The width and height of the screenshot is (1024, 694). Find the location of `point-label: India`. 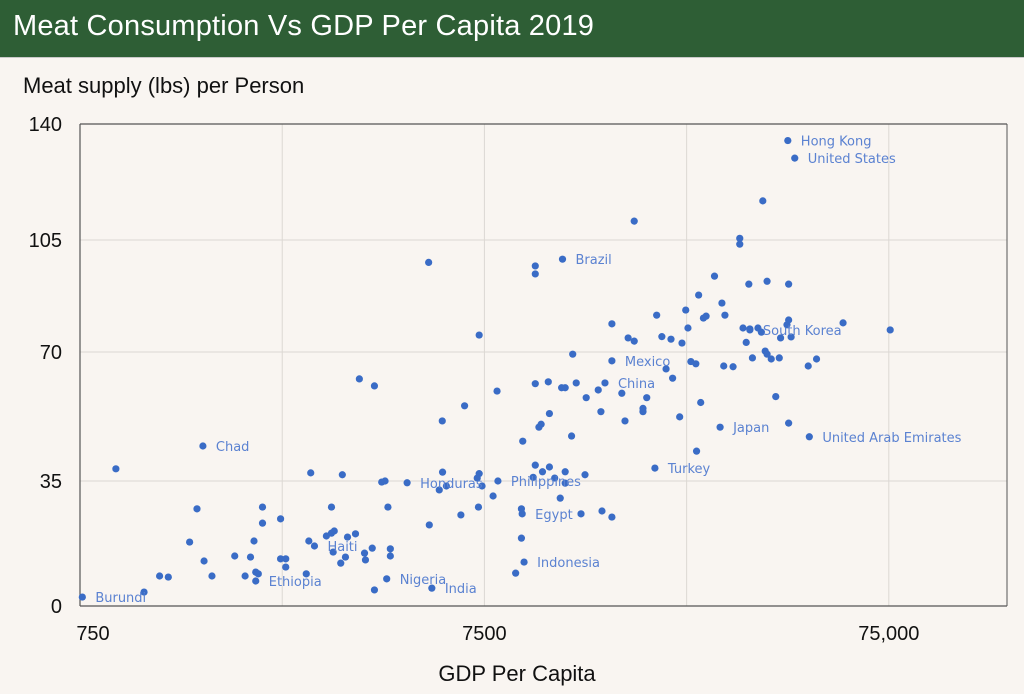

point-label: India is located at coordinates (461, 589).